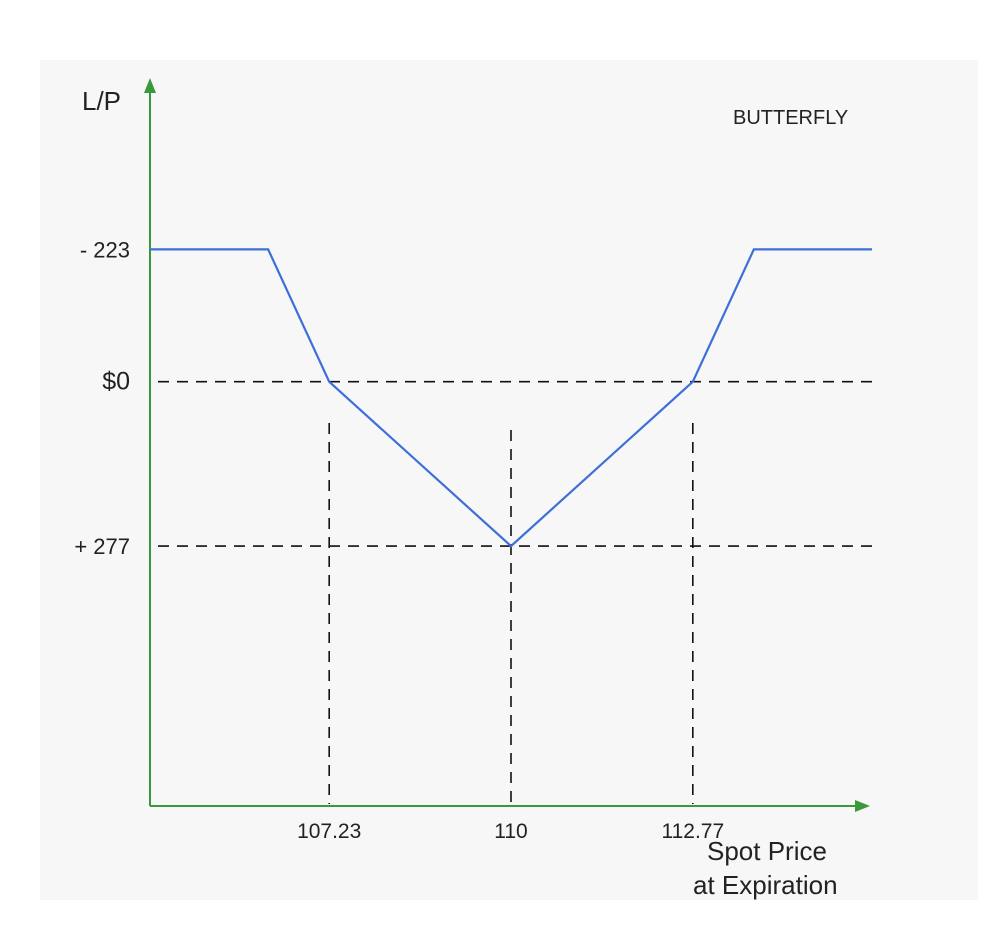 The image size is (1006, 932). What do you see at coordinates (862, 806) in the screenshot?
I see `x-axis-arrow` at bounding box center [862, 806].